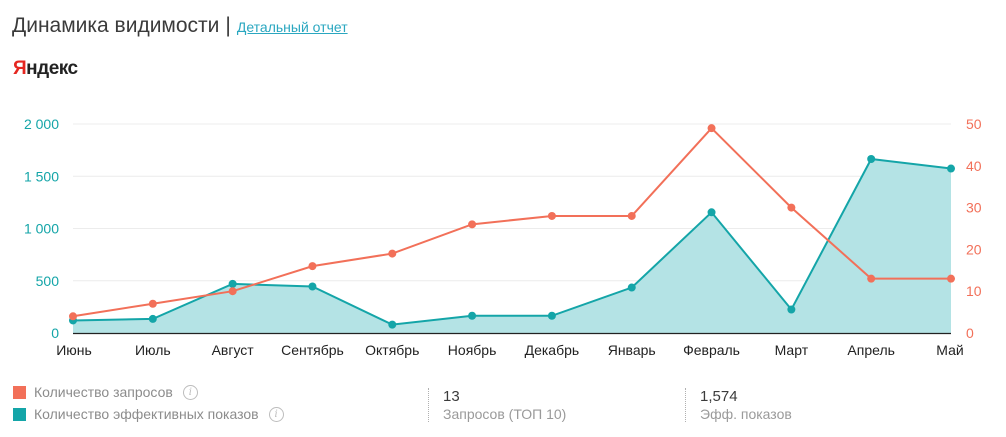 The image size is (1006, 437). Describe the element at coordinates (103, 392) in the screenshot. I see `legend-label-queries: Количество запросов` at that location.